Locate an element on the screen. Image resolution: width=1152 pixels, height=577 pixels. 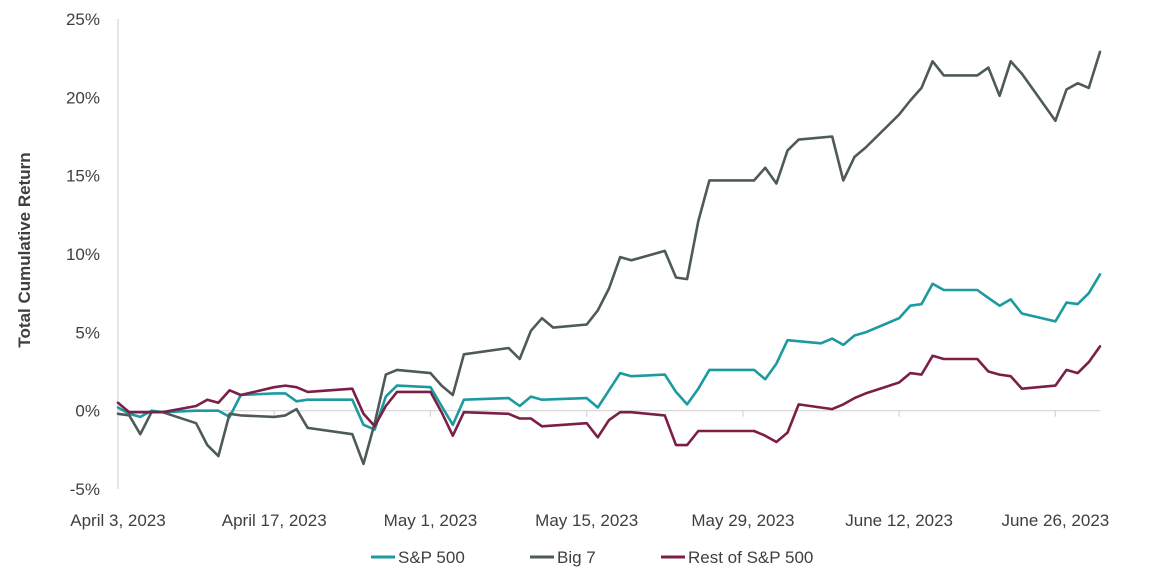
legend: S&P 500 Big 7 Rest of S&P 500 is located at coordinates (592, 557).